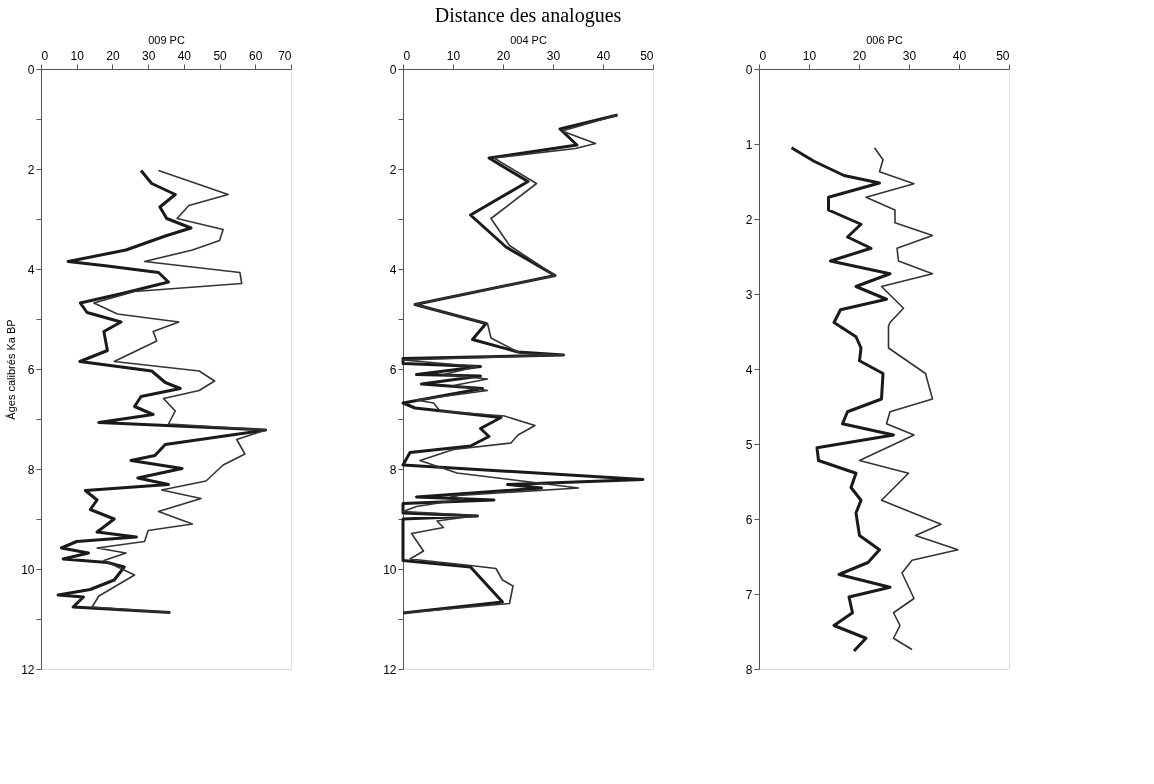  Describe the element at coordinates (528, 15) in the screenshot. I see `chart-title: Distance des analogues` at that location.